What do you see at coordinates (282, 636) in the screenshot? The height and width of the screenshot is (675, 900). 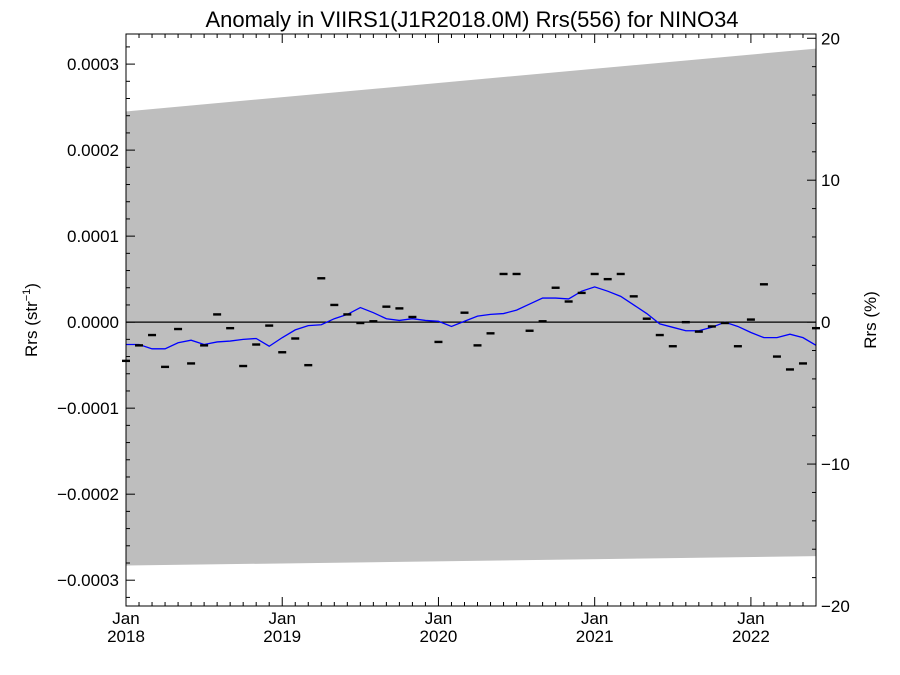 I see `x-tick-year: 2019` at bounding box center [282, 636].